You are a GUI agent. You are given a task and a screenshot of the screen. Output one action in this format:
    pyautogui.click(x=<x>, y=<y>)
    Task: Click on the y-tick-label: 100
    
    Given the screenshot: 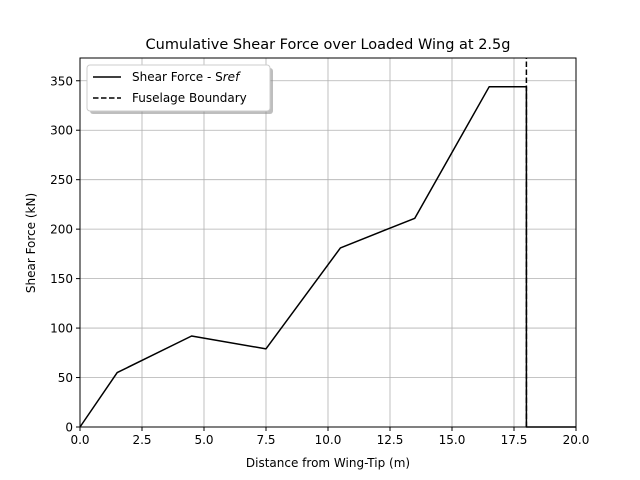 What is the action you would take?
    pyautogui.click(x=61, y=329)
    